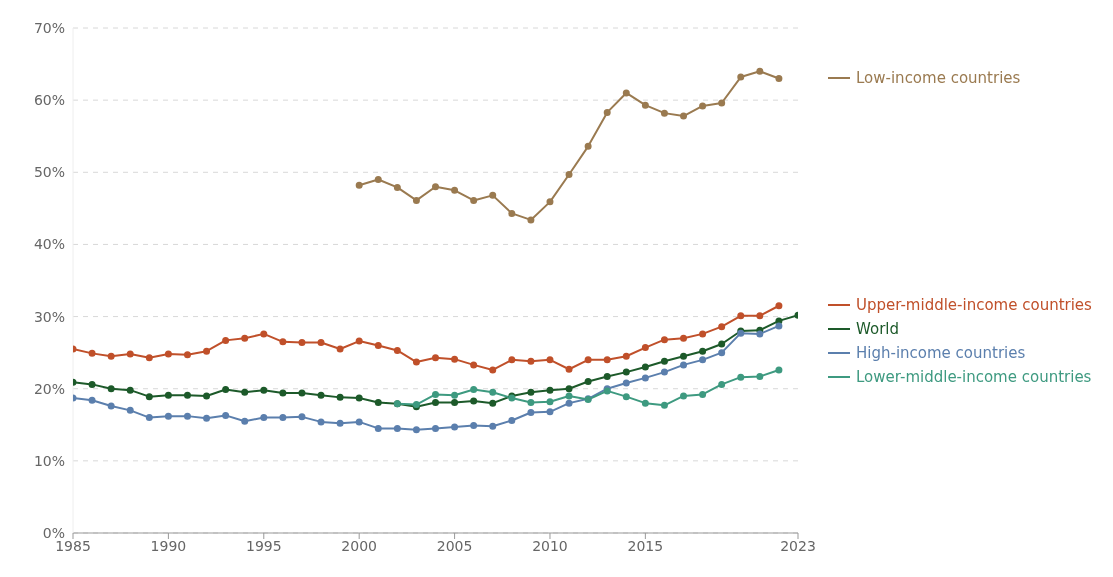 The width and height of the screenshot is (1113, 577). I want to click on legend-label: Low-income countries, so click(938, 77).